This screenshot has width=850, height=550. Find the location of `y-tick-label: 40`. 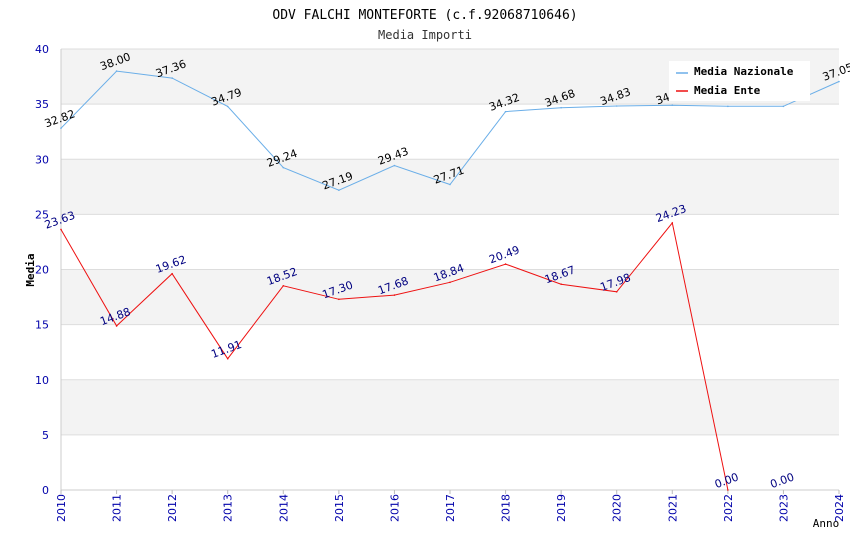

y-tick-label: 40 is located at coordinates (42, 49).